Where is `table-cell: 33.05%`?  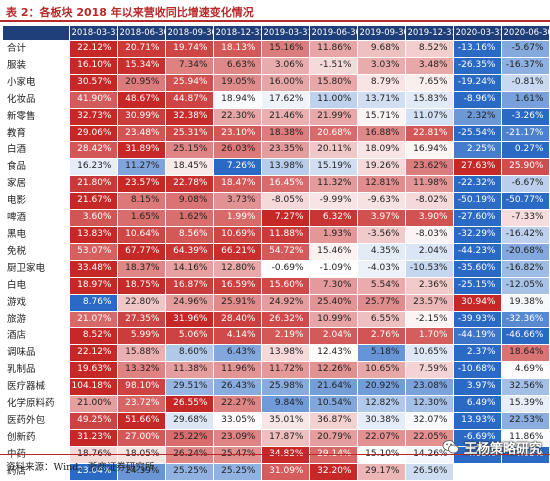 table-cell: 33.05% is located at coordinates (237, 421).